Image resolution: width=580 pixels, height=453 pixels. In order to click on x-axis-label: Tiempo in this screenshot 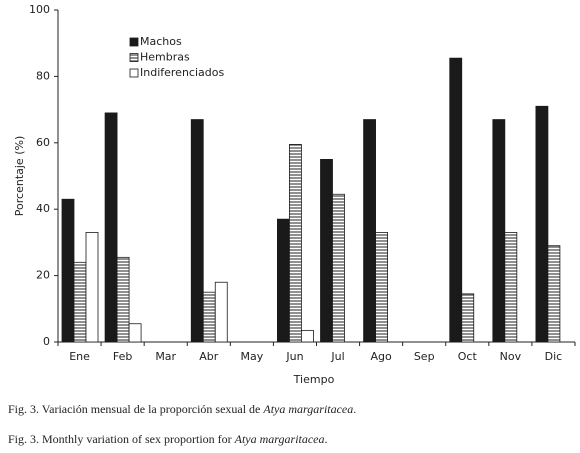, I will do `click(314, 379)`.